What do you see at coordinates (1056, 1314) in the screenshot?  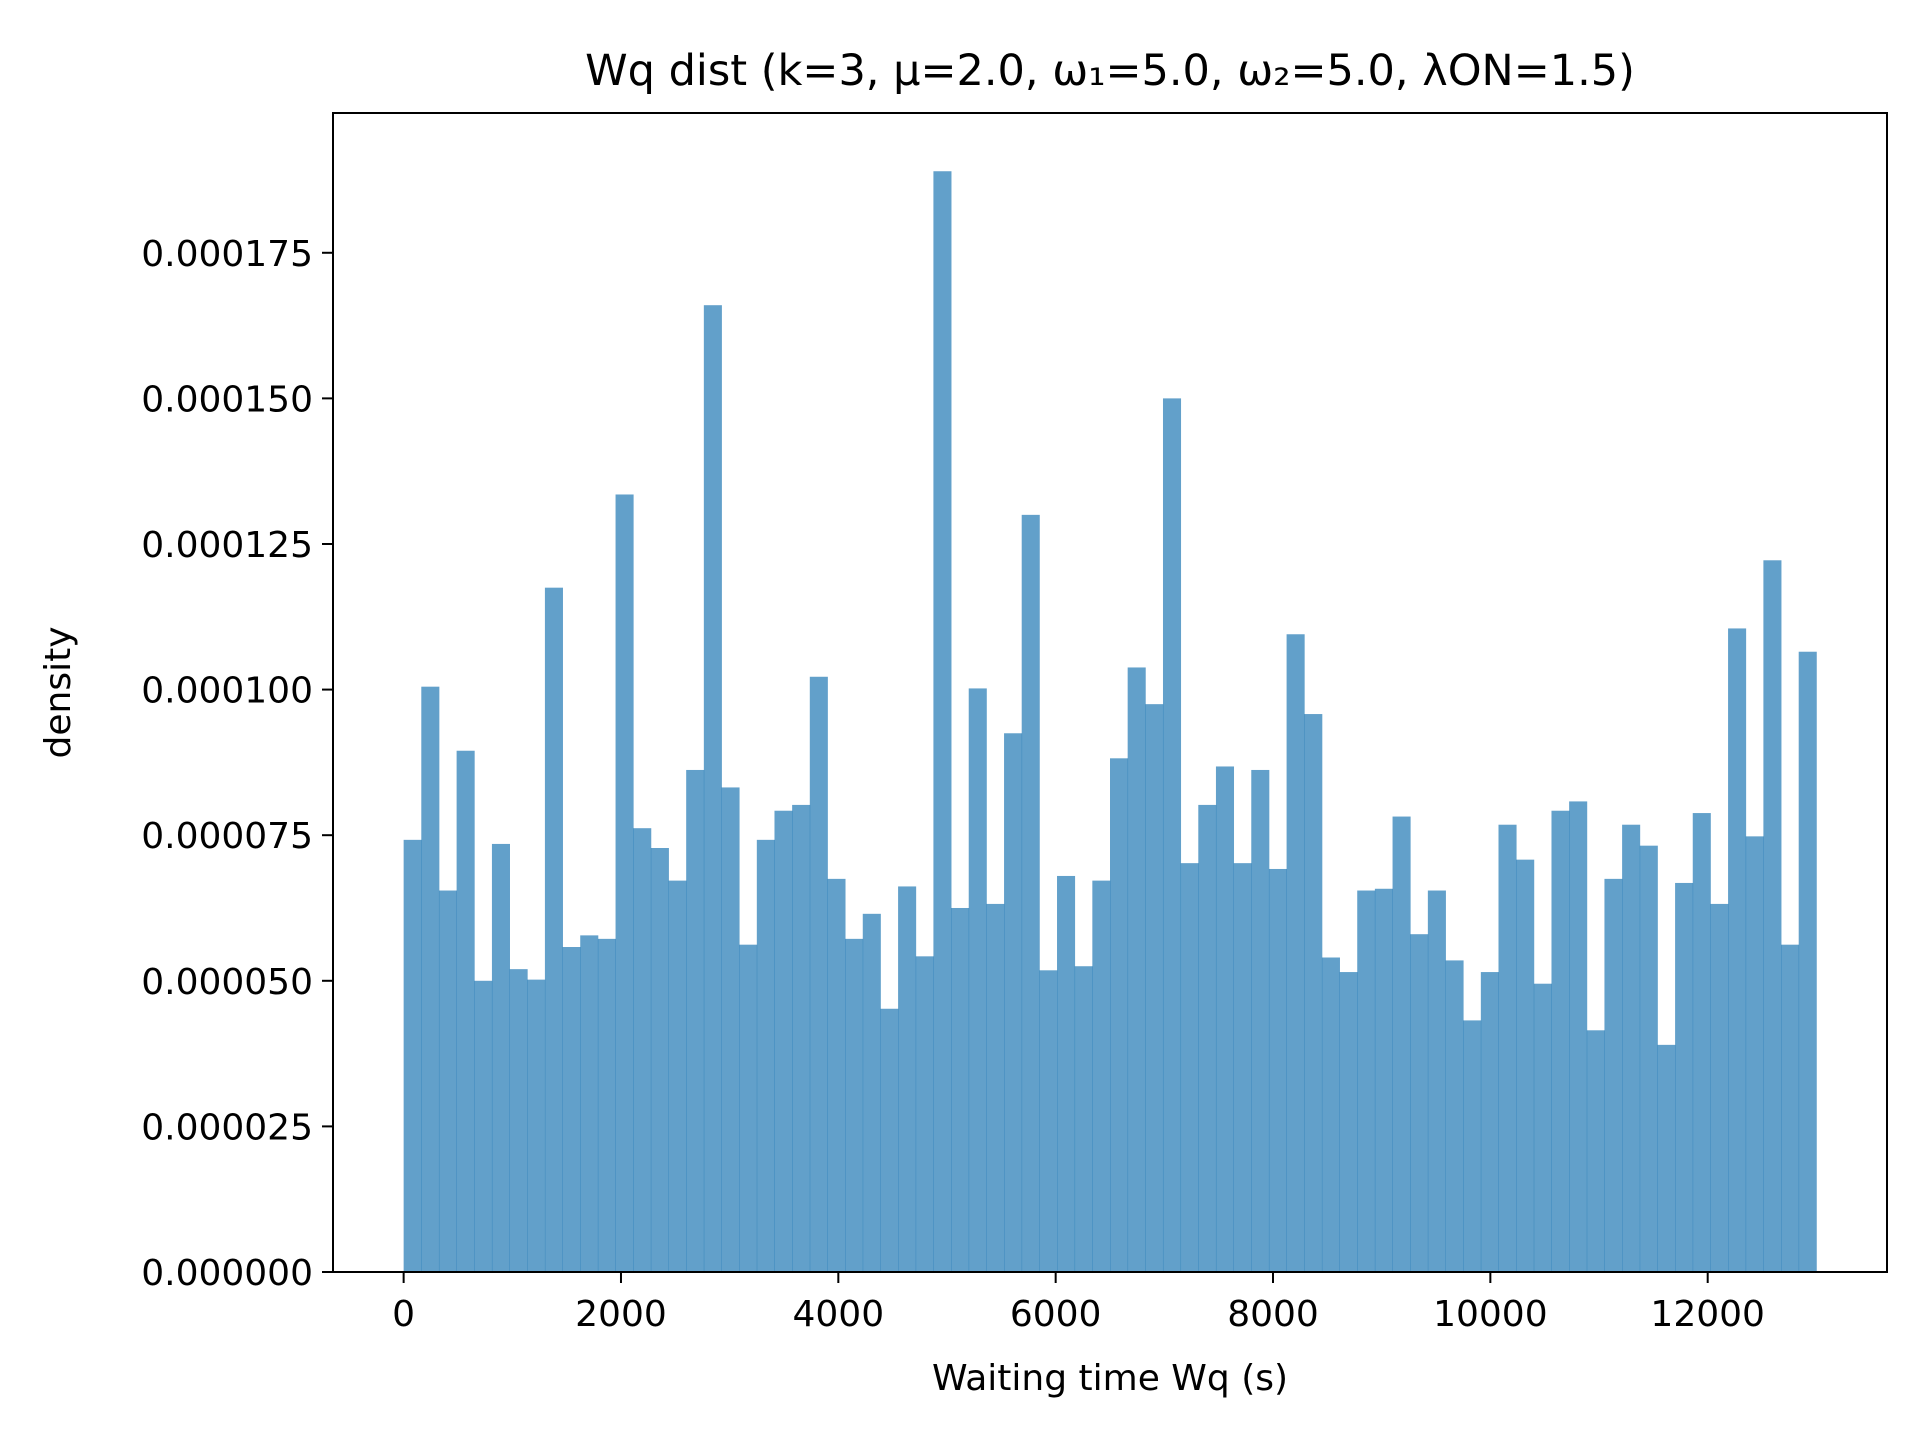 I see `x-tick-label: 6000` at bounding box center [1056, 1314].